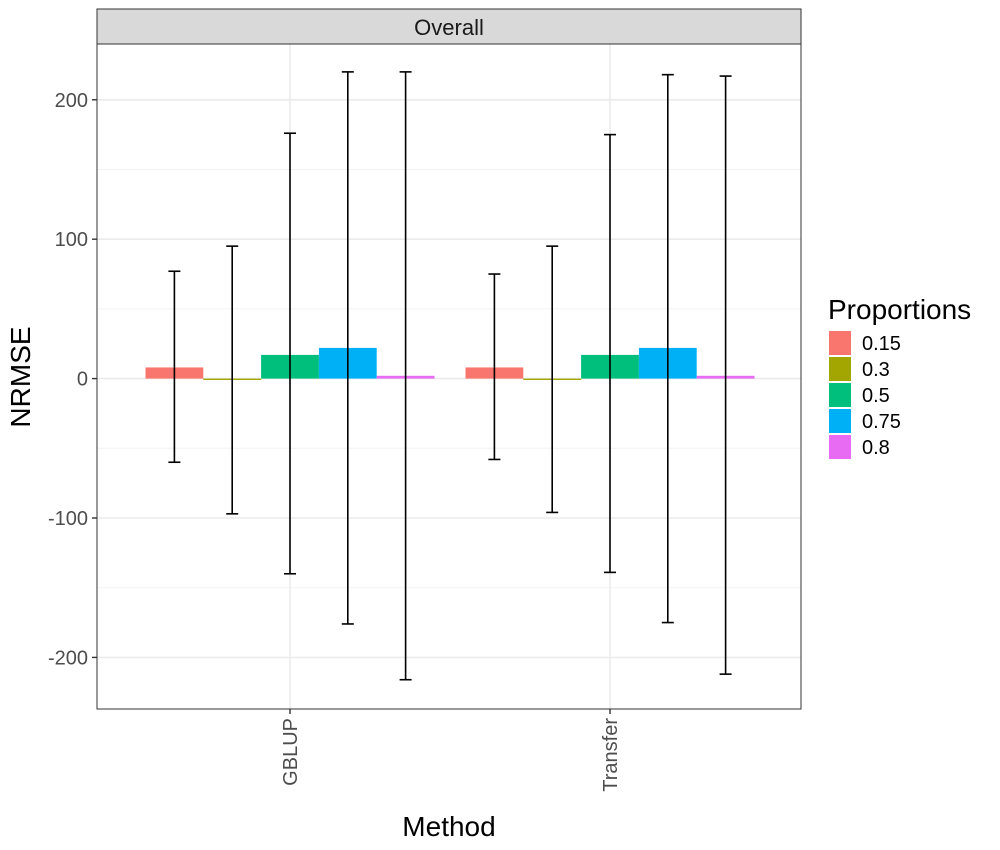 Image resolution: width=1000 pixels, height=850 pixels. What do you see at coordinates (451, 750) in the screenshot?
I see `x-axis: GBLUP Transfer` at bounding box center [451, 750].